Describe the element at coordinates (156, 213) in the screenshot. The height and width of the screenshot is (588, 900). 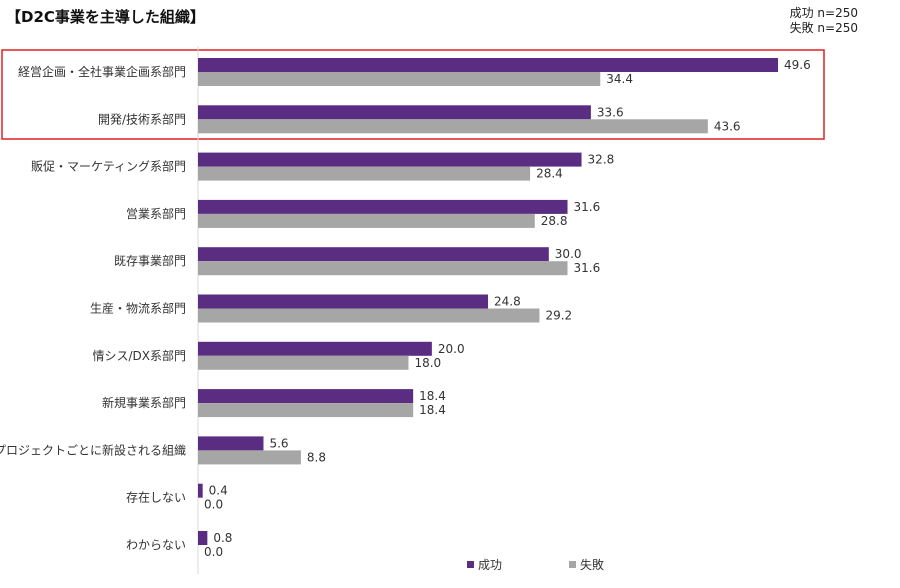
I see `category-label: 営業系部門` at that location.